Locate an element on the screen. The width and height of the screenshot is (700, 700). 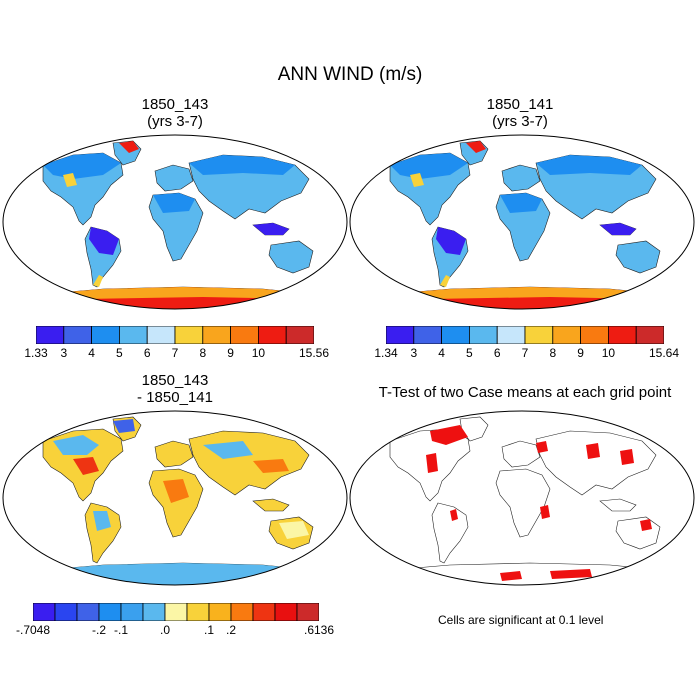
cb1-label-1: 3 is located at coordinates (64, 353).